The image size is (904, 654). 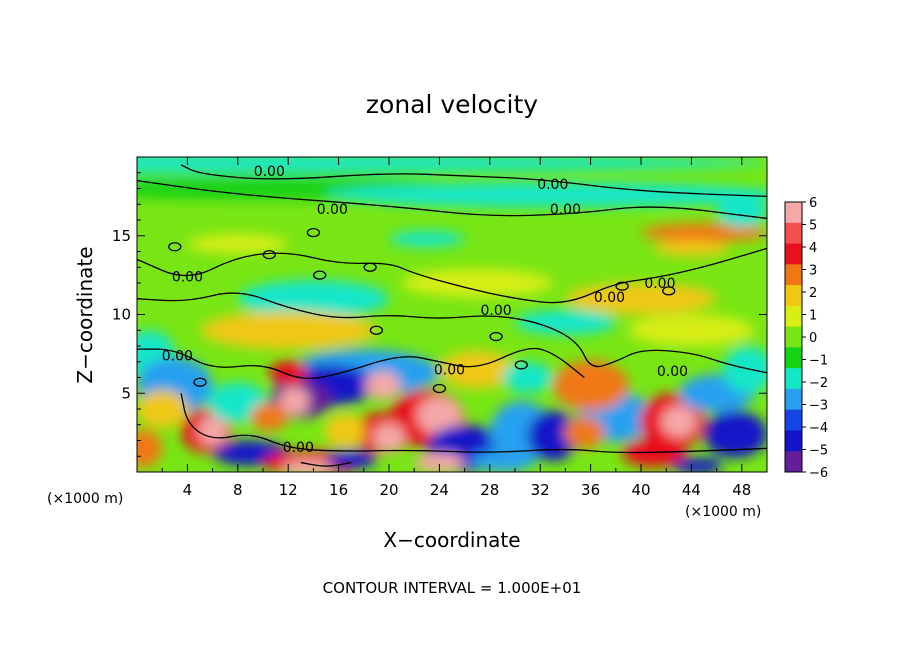 What do you see at coordinates (813, 248) in the screenshot?
I see `colorbar-tick-label: 4` at bounding box center [813, 248].